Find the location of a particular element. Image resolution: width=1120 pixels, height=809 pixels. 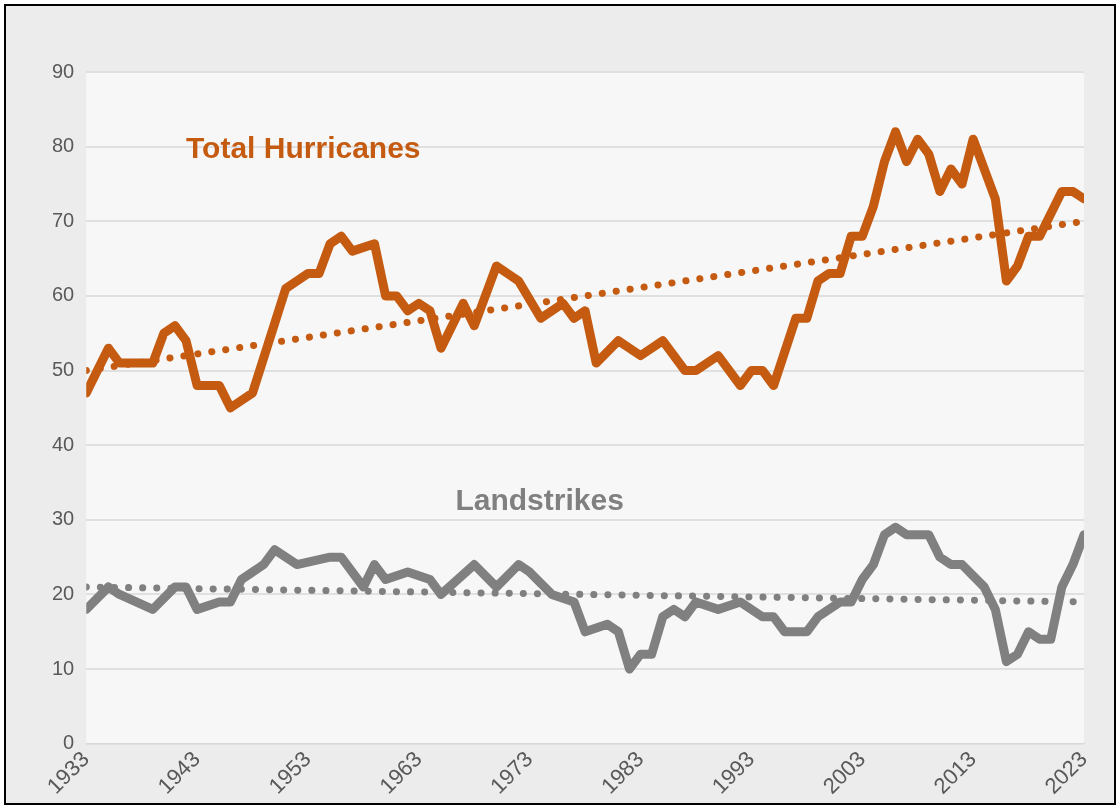

series-label: Landstrikes is located at coordinates (539, 500).